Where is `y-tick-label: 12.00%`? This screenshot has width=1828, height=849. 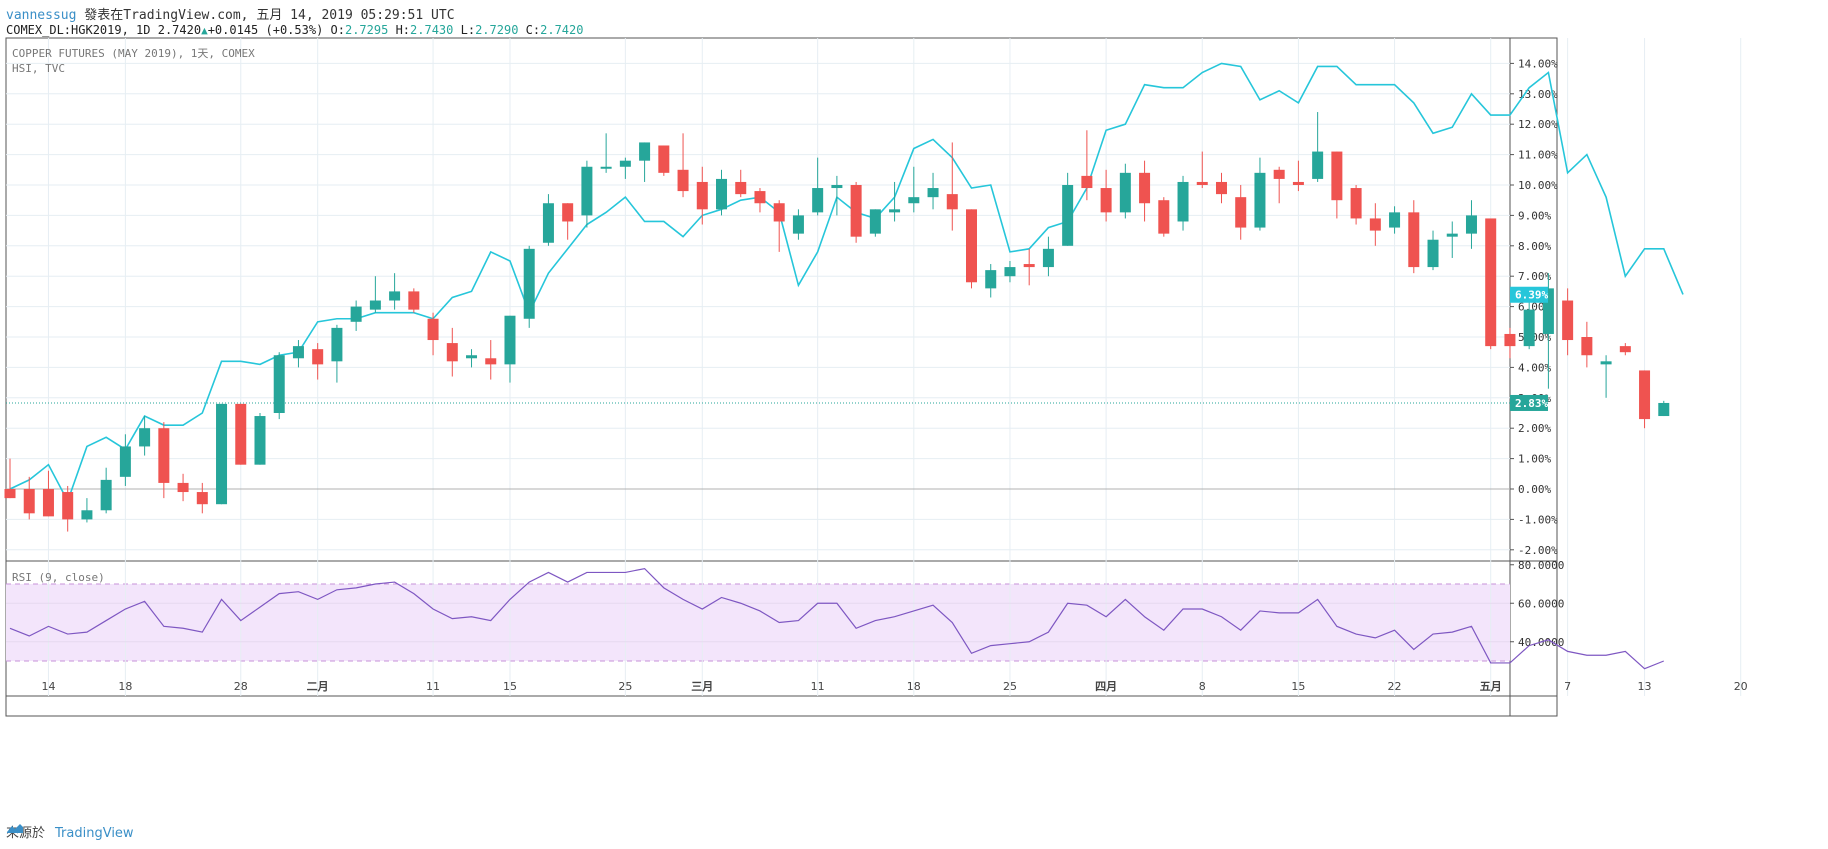 y-tick-label: 12.00% is located at coordinates (1538, 124).